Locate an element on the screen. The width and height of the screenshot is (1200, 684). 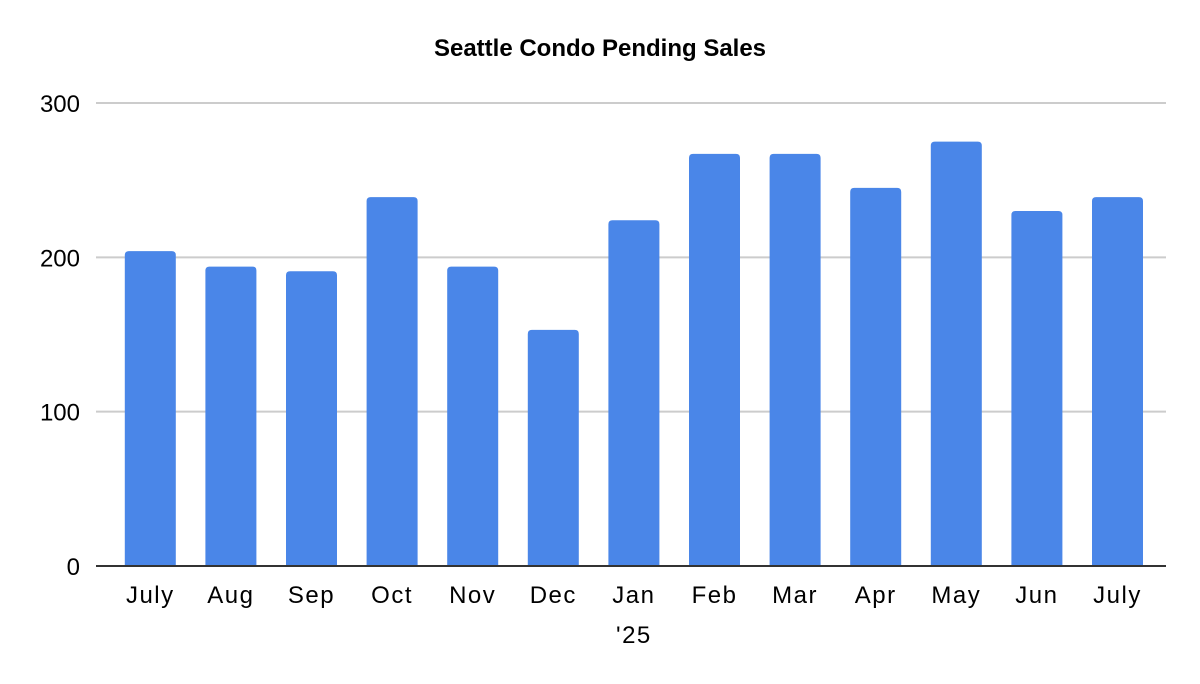
y-tick-label: 200 is located at coordinates (60, 258).